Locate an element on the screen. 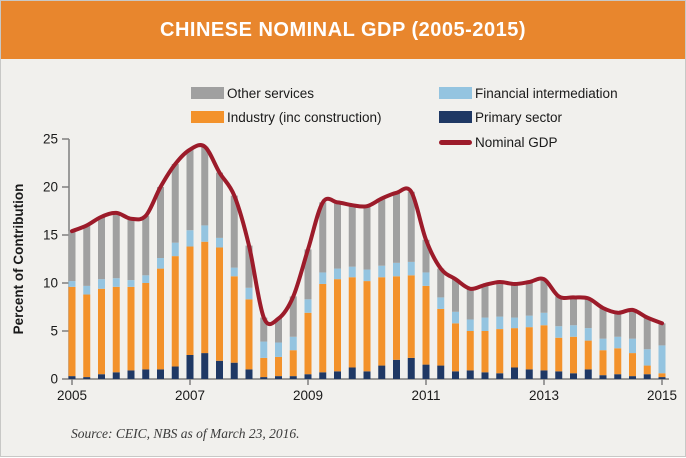 The width and height of the screenshot is (686, 458). legend-item-other-services: Other services is located at coordinates (252, 93).